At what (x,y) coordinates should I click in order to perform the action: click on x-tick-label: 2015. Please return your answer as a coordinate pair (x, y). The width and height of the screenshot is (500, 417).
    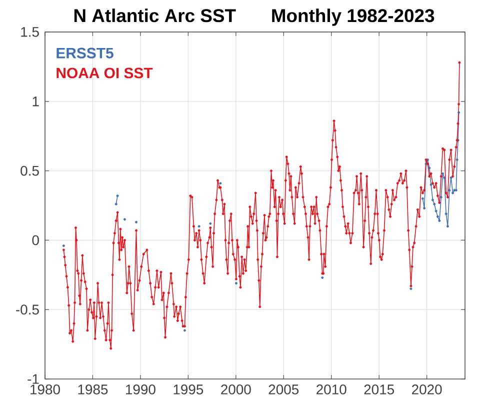
    Looking at the image, I should click on (379, 389).